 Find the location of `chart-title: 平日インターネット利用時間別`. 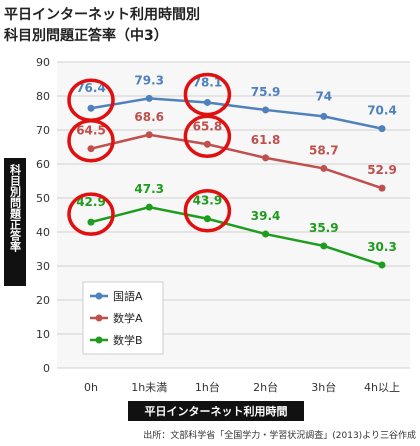

chart-title: 平日インターネット利用時間別 is located at coordinates (102, 14).